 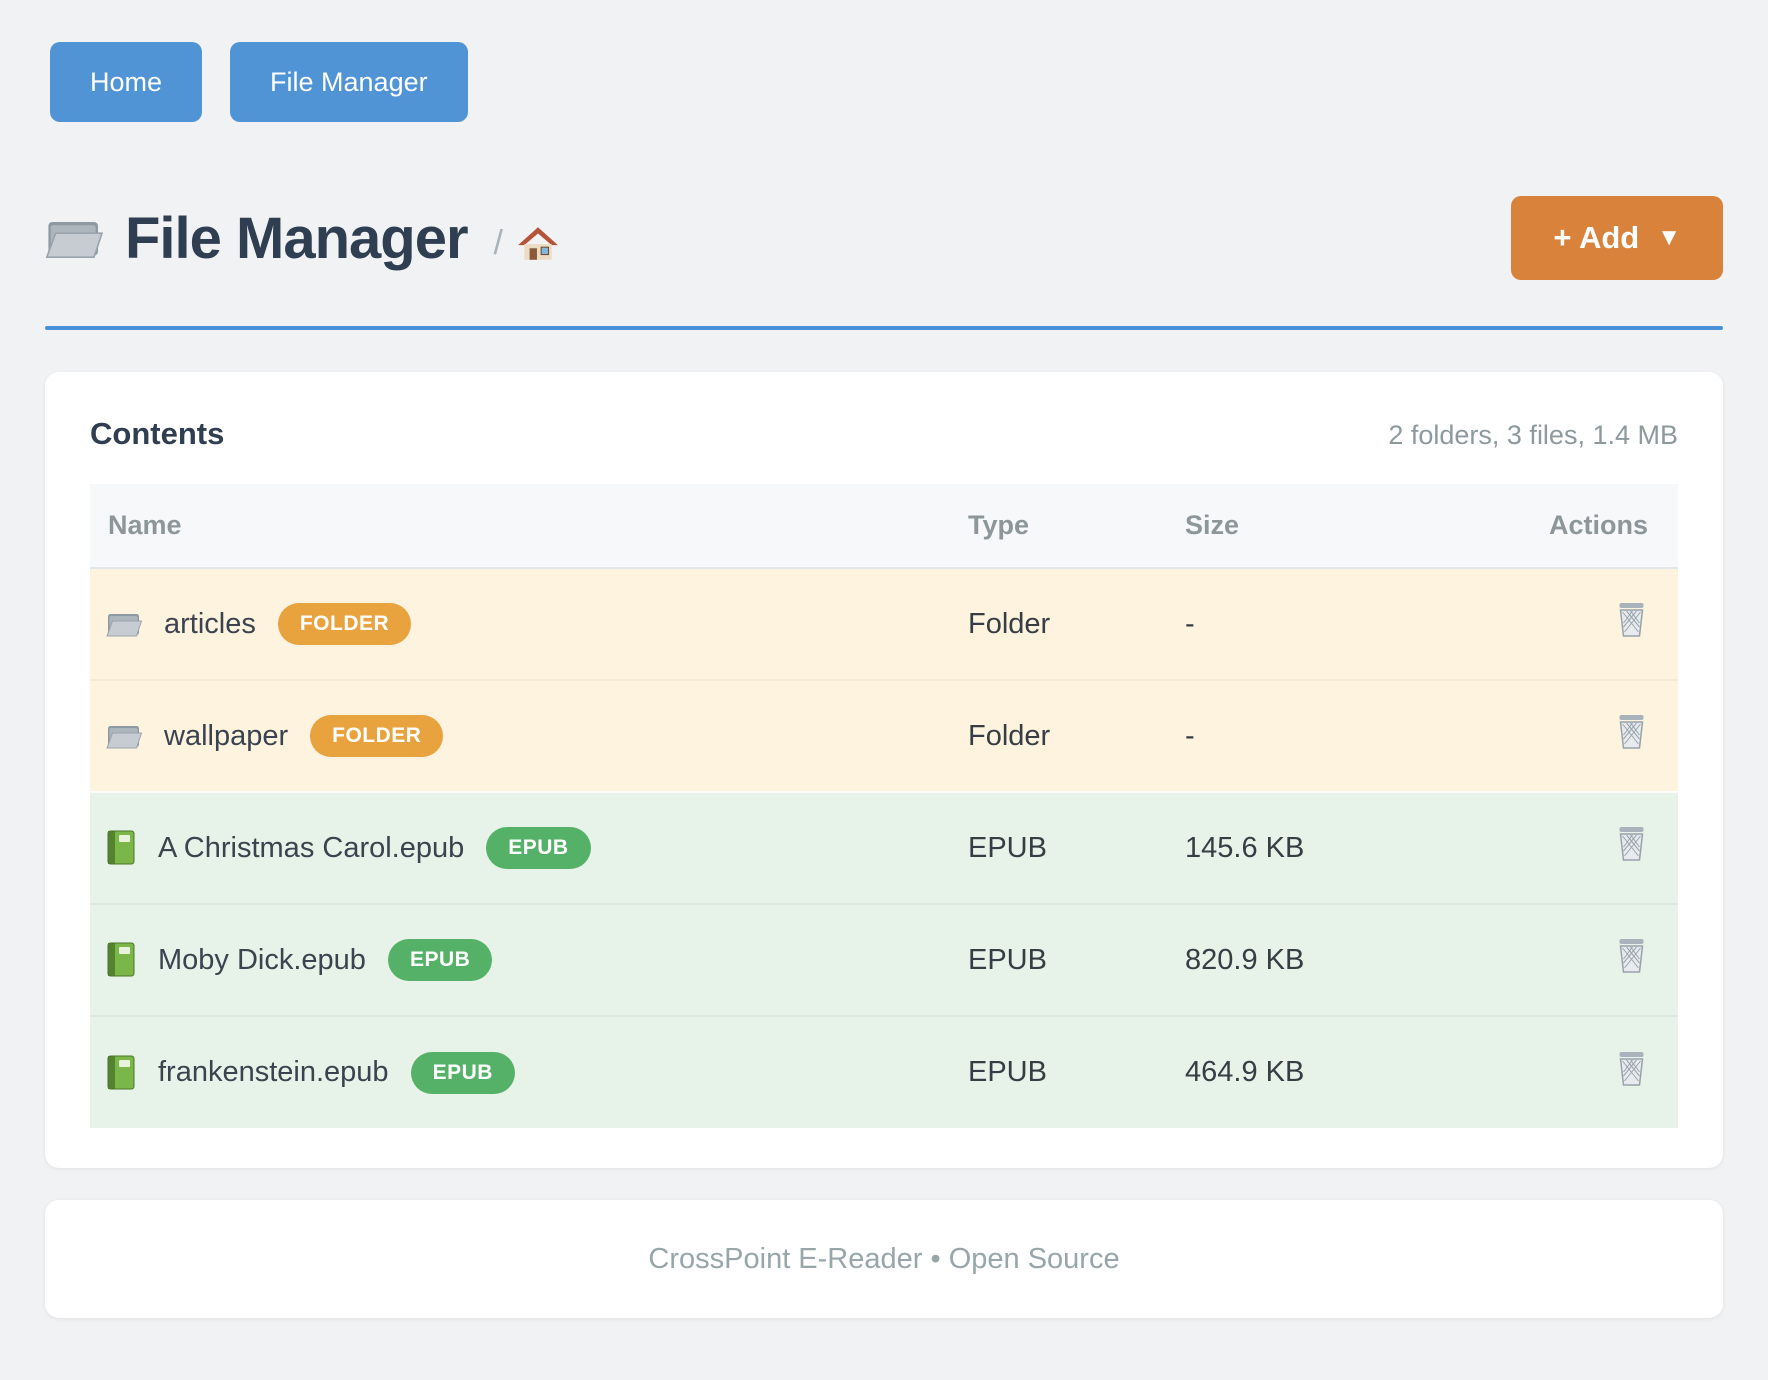 I want to click on column-header-size: Size, so click(x=1325, y=526).